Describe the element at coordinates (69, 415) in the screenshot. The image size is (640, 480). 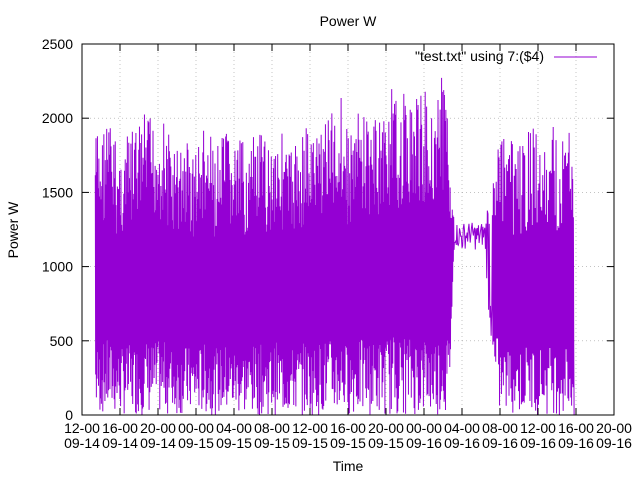
I see `y-tick-label: 0` at that location.